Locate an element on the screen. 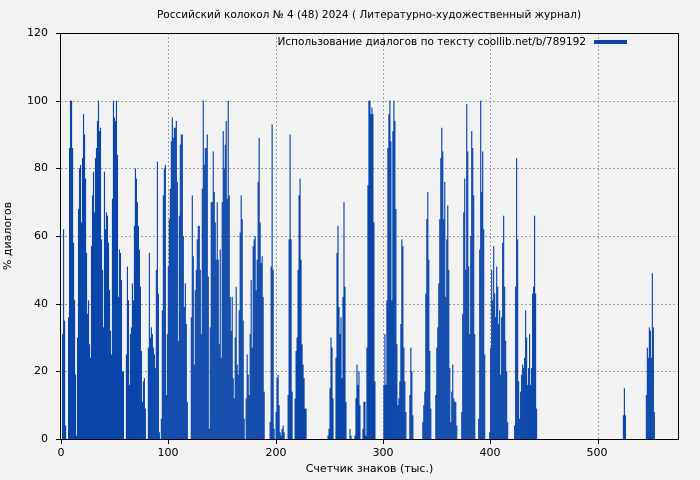  x-axis-label: Счетчик знаков (тыс.) is located at coordinates (369, 468).